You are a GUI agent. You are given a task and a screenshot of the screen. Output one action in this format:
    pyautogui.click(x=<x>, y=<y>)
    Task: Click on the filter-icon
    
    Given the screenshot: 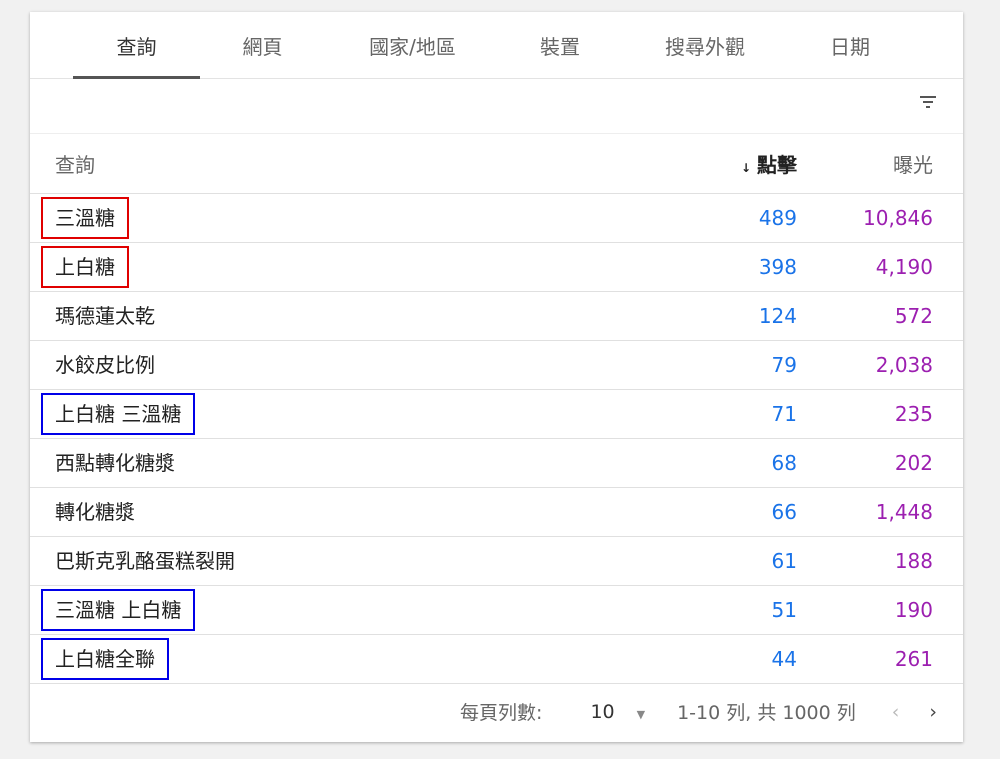 What is the action you would take?
    pyautogui.click(x=928, y=103)
    